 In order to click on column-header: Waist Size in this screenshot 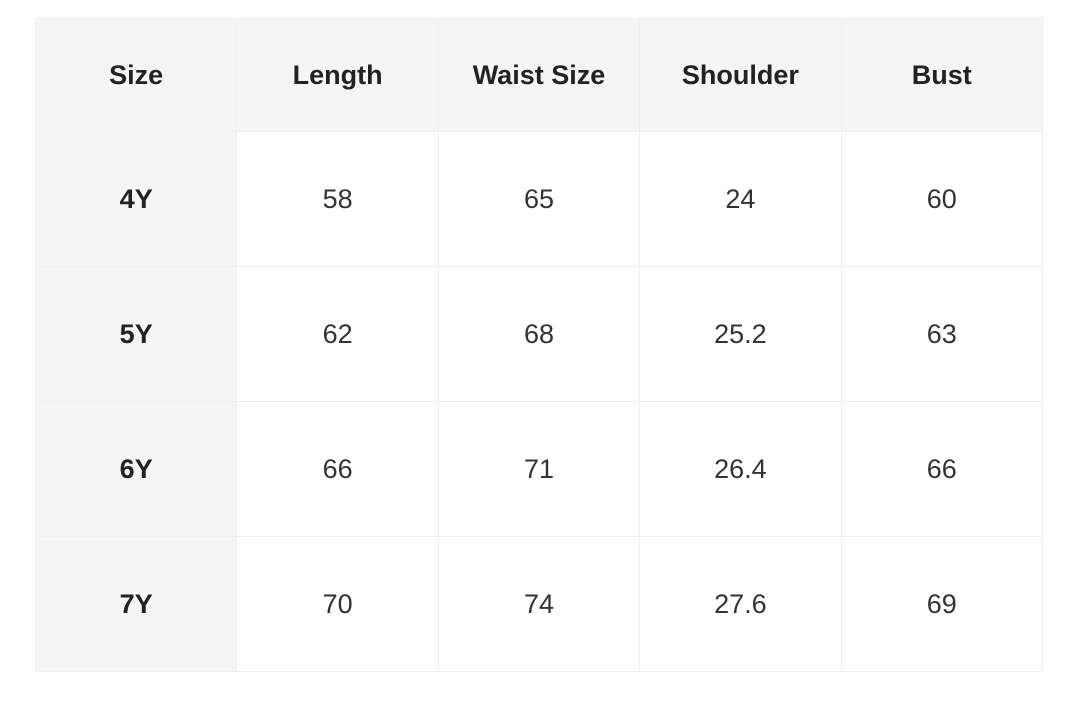, I will do `click(539, 75)`.